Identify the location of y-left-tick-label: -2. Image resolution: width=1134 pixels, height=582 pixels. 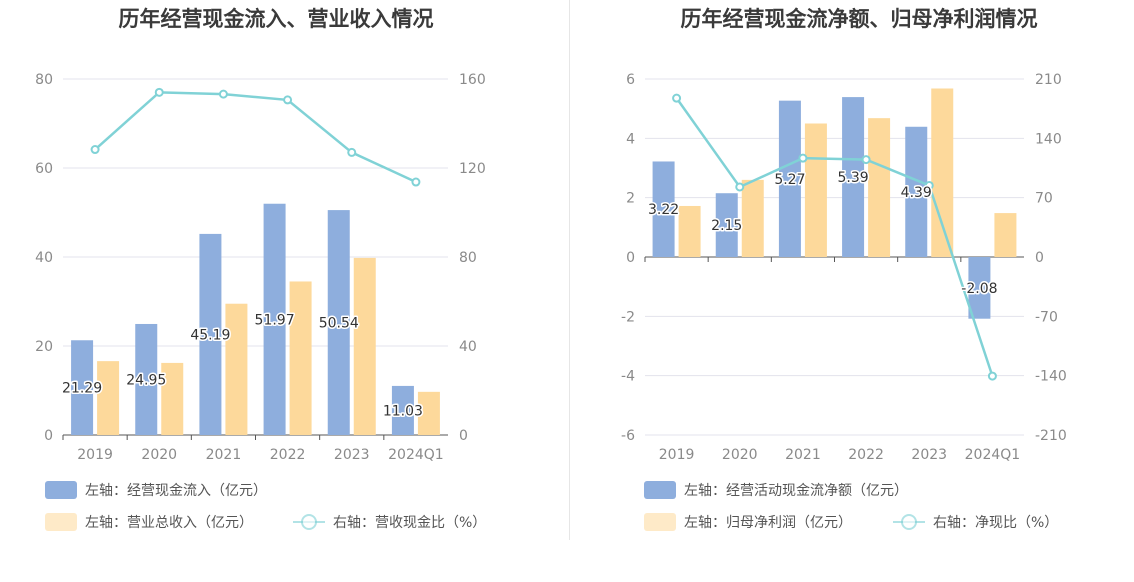
(628, 317).